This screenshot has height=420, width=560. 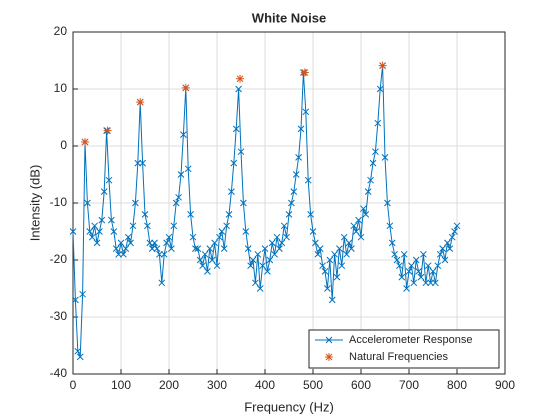 I want to click on legend-symbol, so click(x=329, y=357).